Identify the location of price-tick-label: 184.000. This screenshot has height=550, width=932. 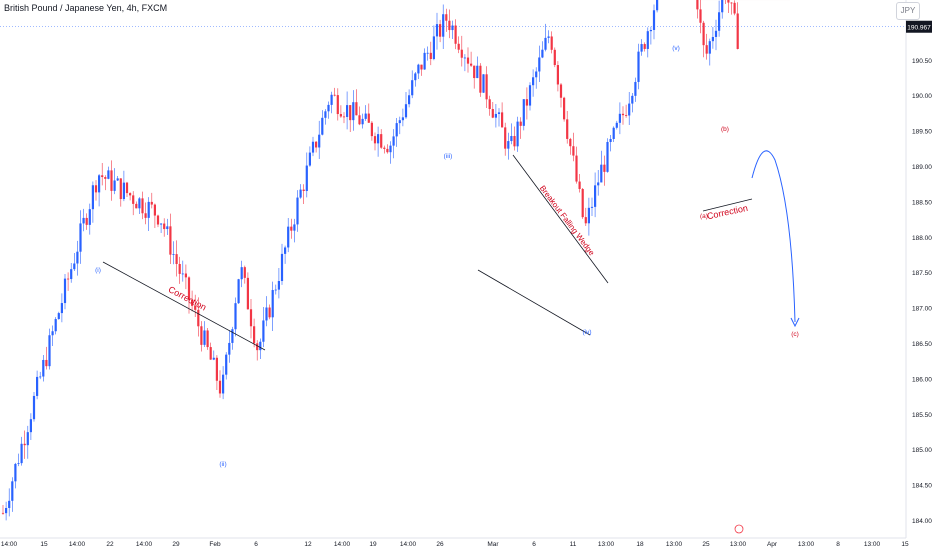
(922, 521).